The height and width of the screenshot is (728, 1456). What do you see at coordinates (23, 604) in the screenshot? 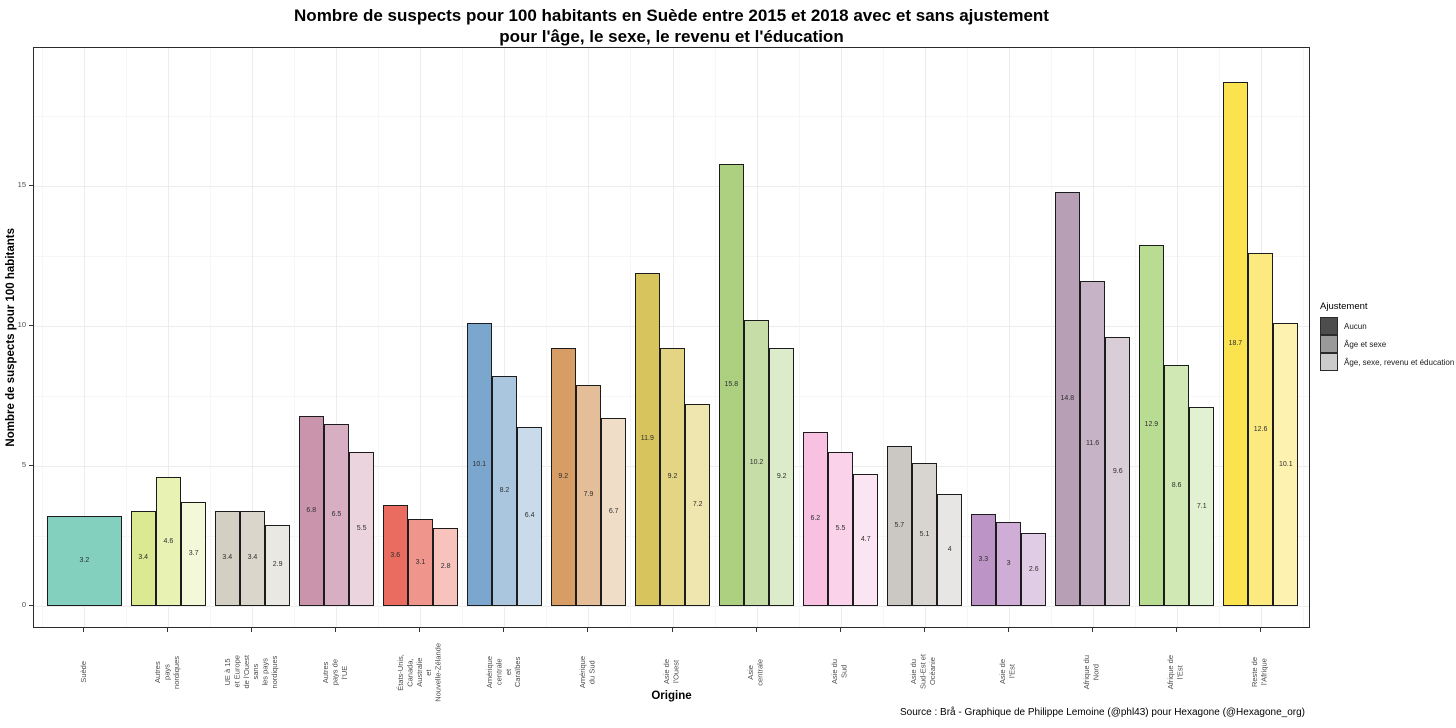
I see `y-tick-label: 0` at bounding box center [23, 604].